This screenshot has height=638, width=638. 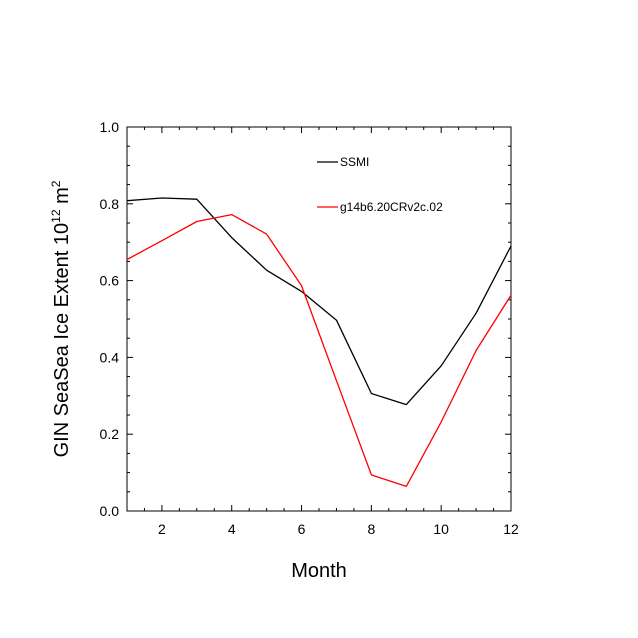 I want to click on y-tick-label: 0.2, so click(x=110, y=434).